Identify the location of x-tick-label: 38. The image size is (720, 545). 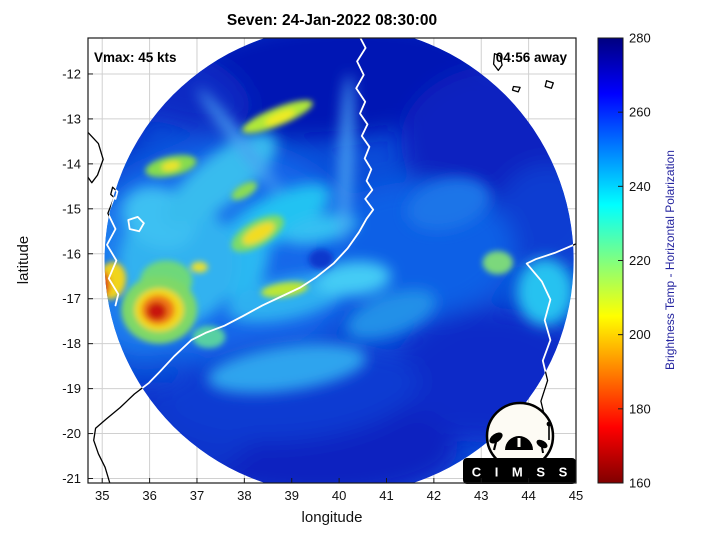
(244, 495).